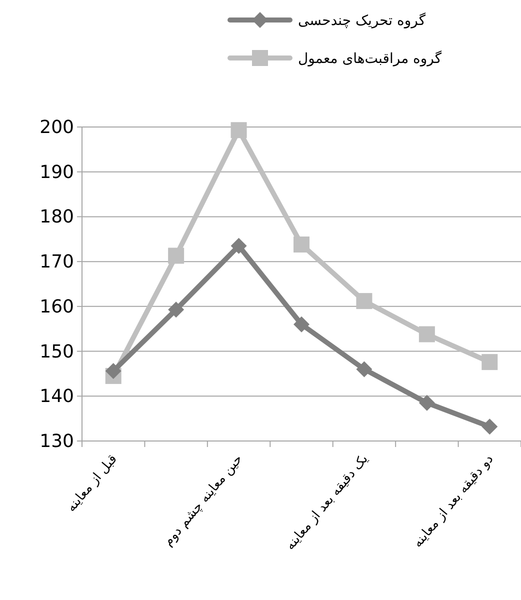  What do you see at coordinates (57, 217) in the screenshot?
I see `y-tick-label: 180` at bounding box center [57, 217].